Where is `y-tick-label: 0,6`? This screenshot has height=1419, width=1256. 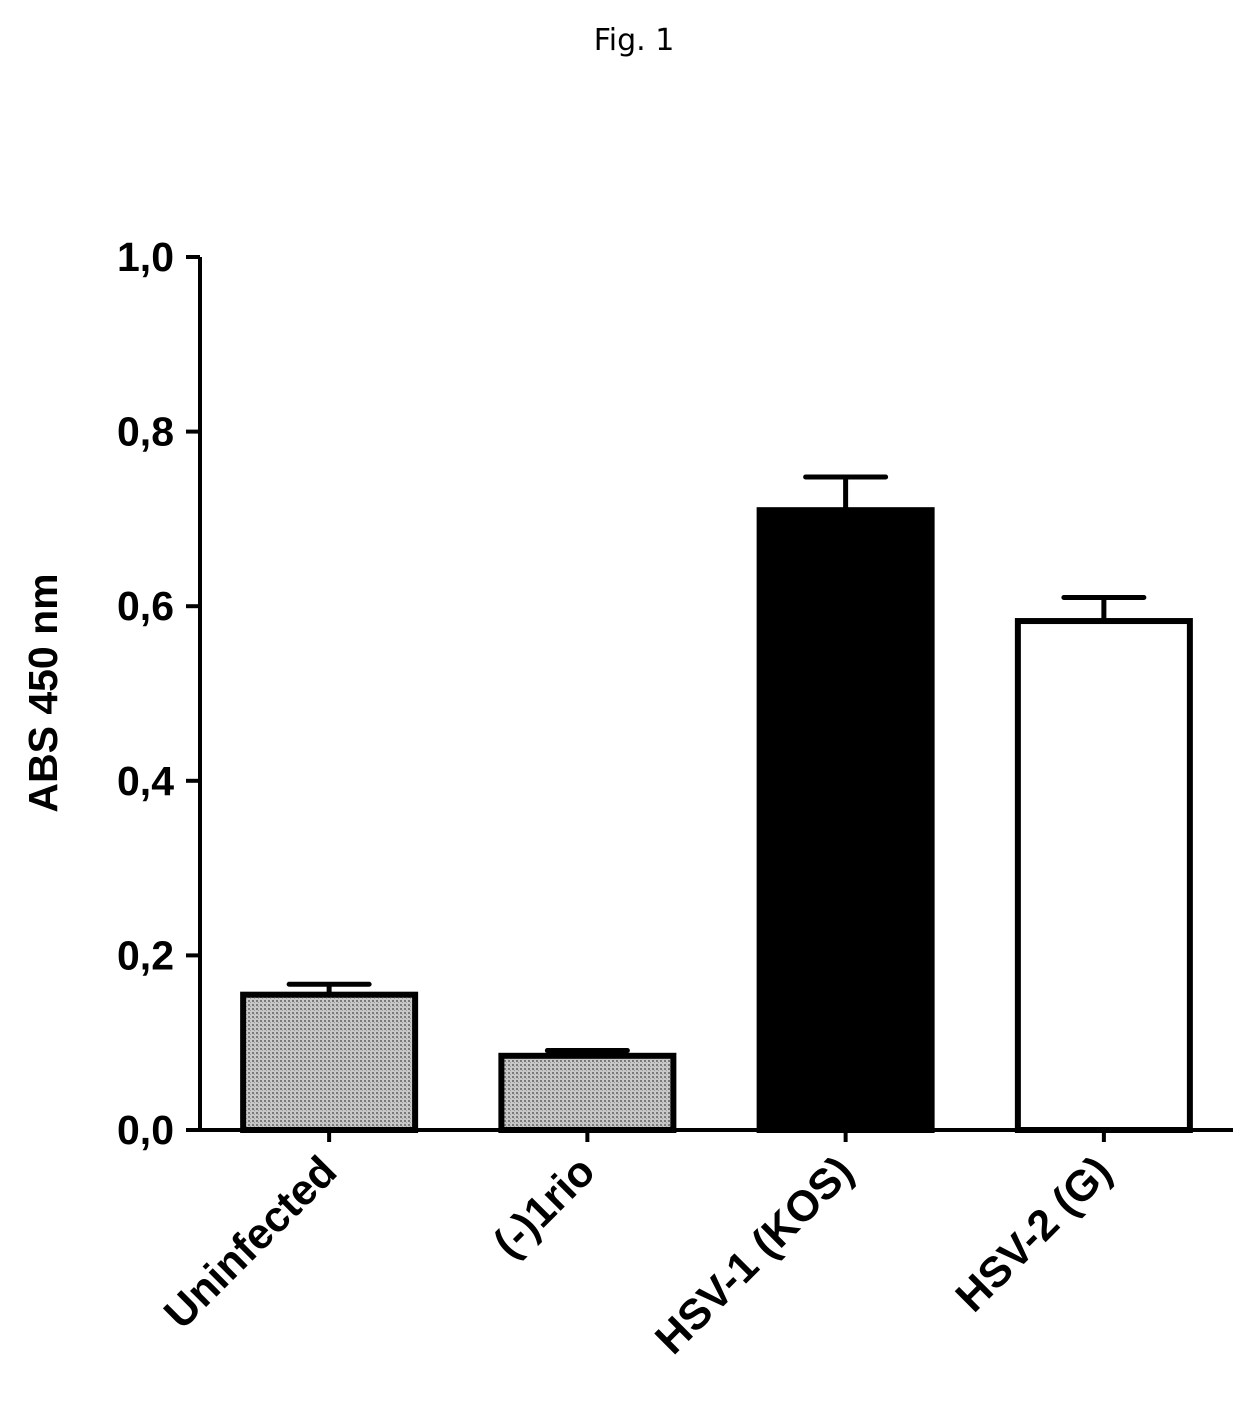 y-tick-label: 0,6 is located at coordinates (145, 606).